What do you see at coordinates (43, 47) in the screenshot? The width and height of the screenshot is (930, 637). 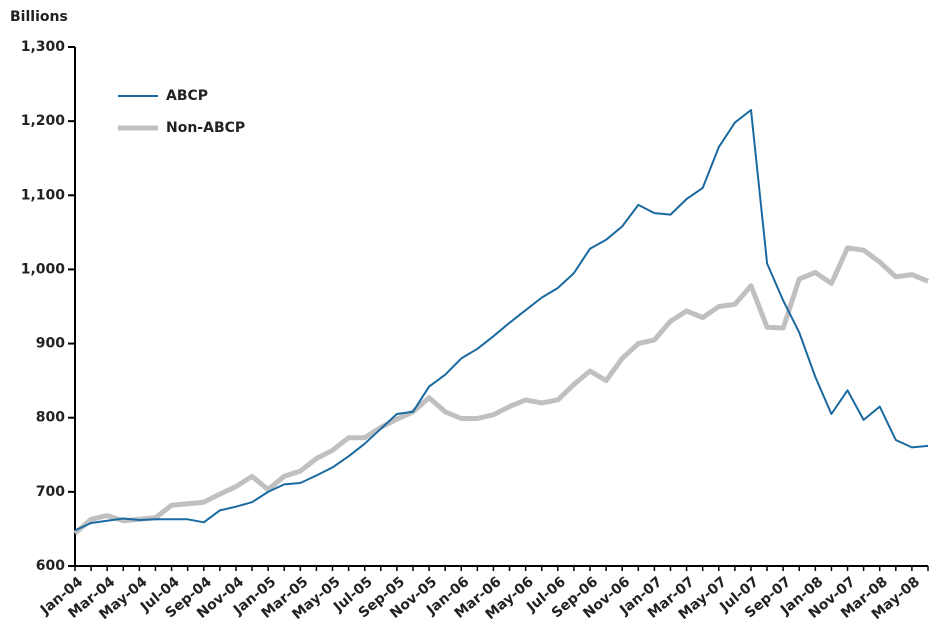 I see `y-tick-label: 1,300` at bounding box center [43, 47].